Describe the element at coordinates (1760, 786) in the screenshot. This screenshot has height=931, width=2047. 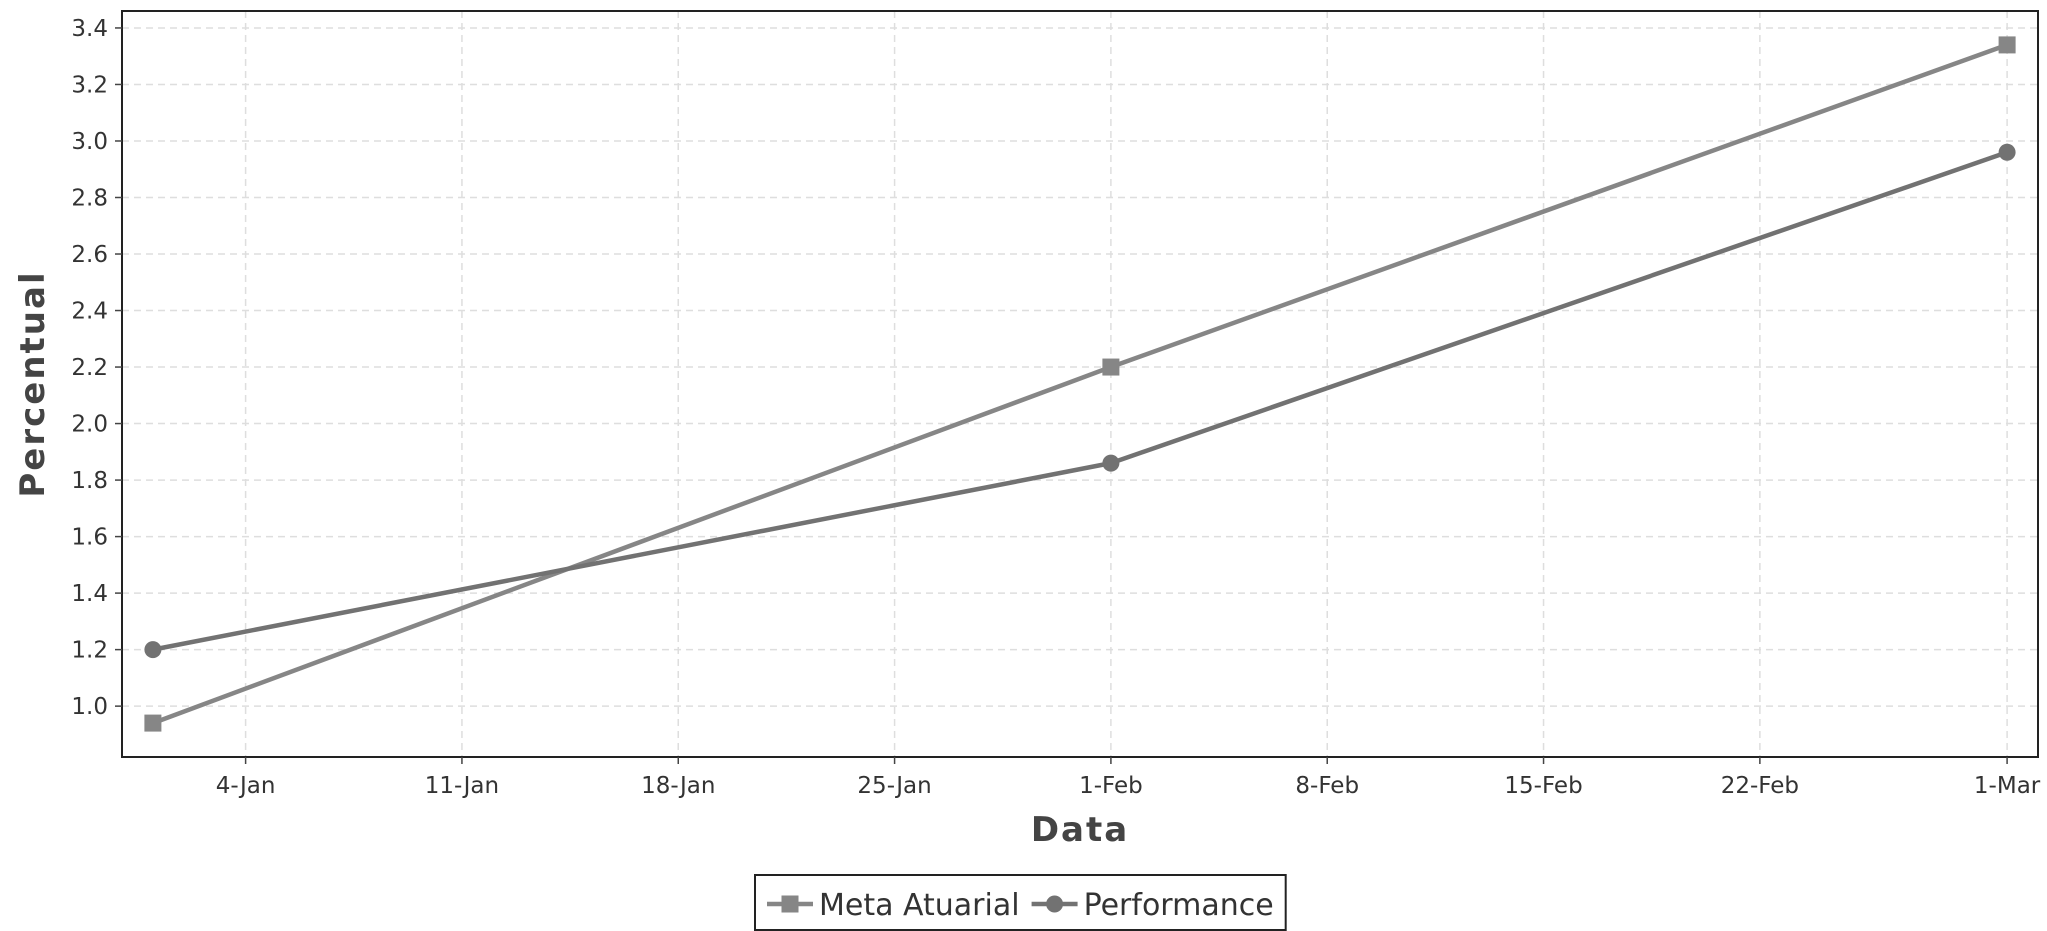
I see `x-tick-label: 22-Feb` at that location.